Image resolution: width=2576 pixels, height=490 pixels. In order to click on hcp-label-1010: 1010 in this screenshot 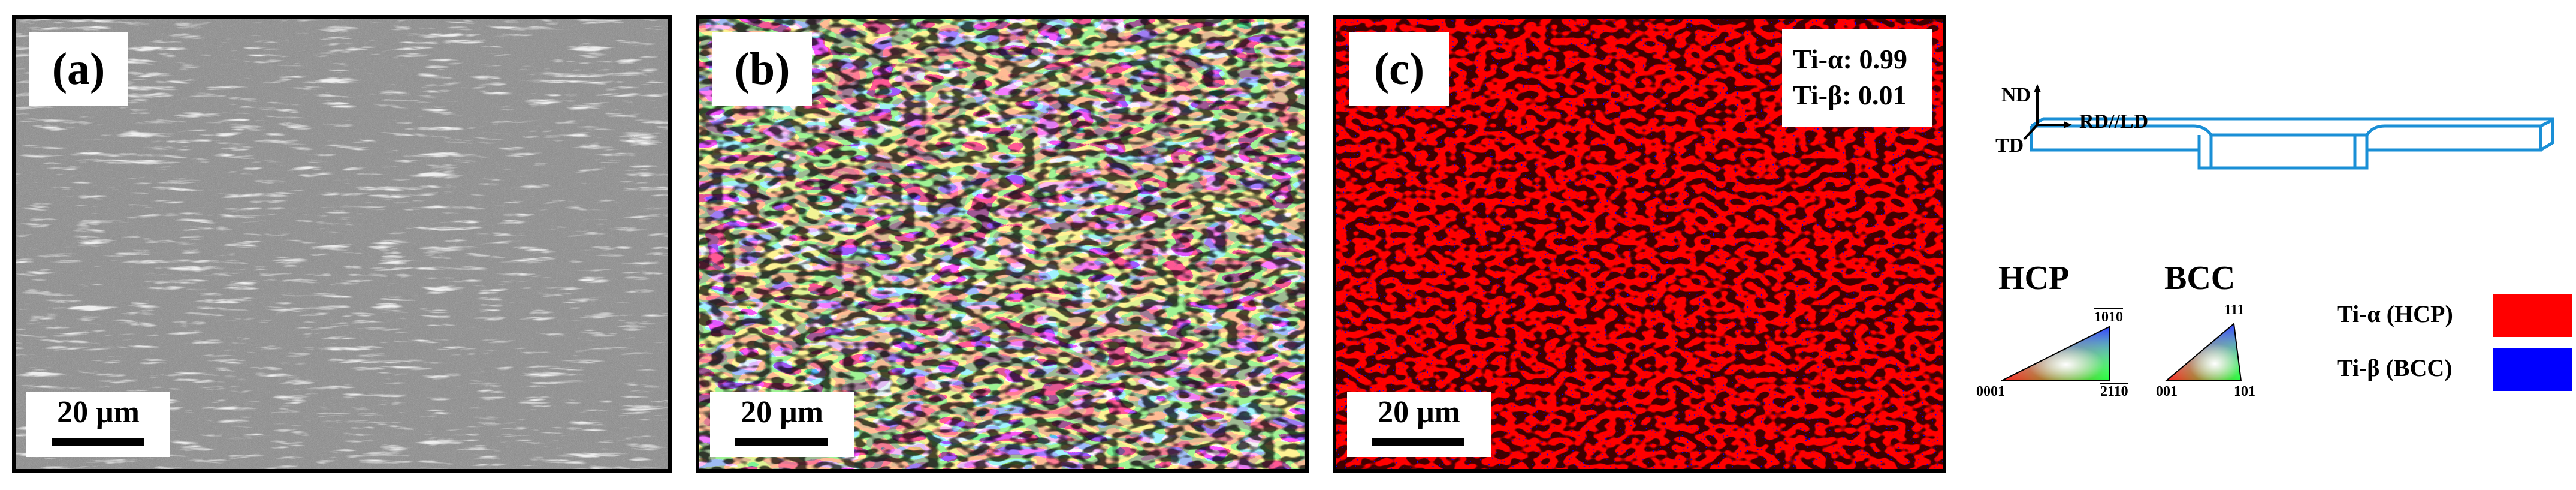, I will do `click(2108, 317)`.